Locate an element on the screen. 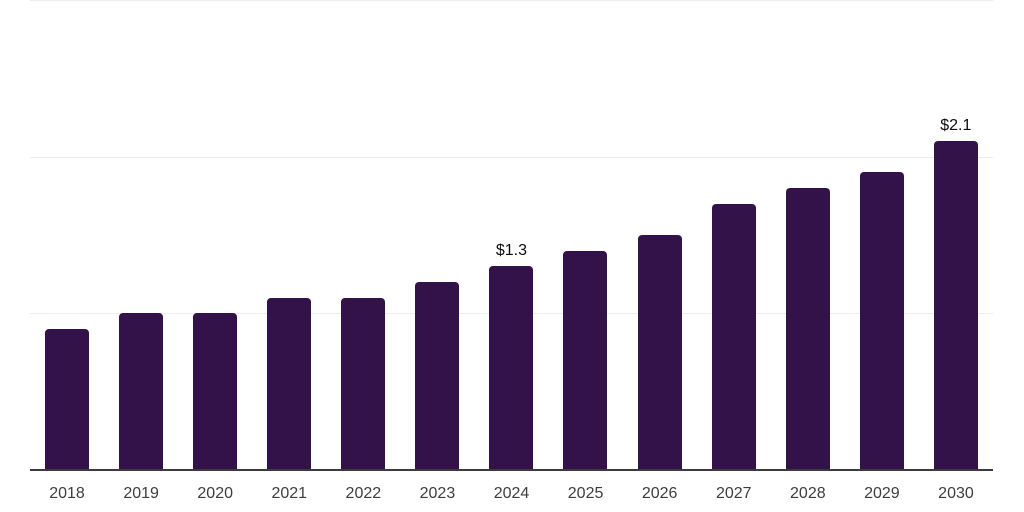 The image size is (1024, 512). x-tick-label-2028: 2028 is located at coordinates (808, 493).